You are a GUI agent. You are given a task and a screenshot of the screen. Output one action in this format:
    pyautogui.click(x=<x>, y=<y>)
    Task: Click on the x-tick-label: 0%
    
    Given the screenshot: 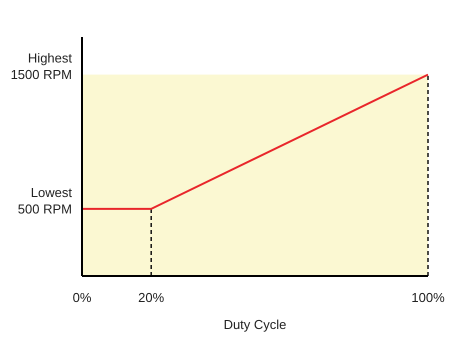 What is the action you would take?
    pyautogui.click(x=82, y=297)
    